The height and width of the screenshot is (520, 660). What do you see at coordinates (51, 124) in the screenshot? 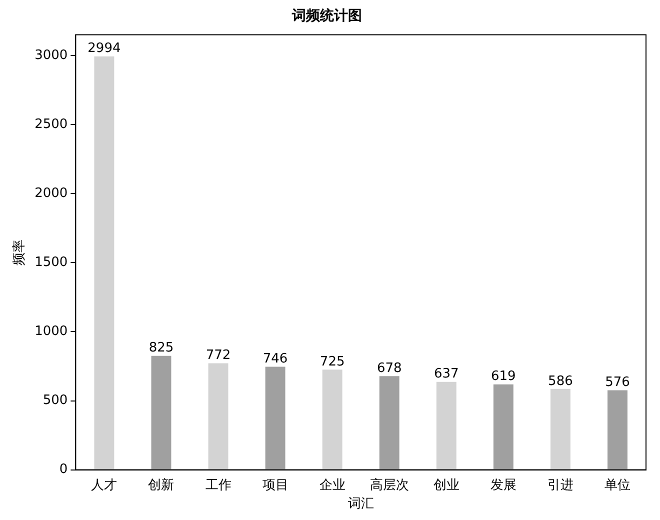
I see `y-tick-label: 2500` at bounding box center [51, 124].